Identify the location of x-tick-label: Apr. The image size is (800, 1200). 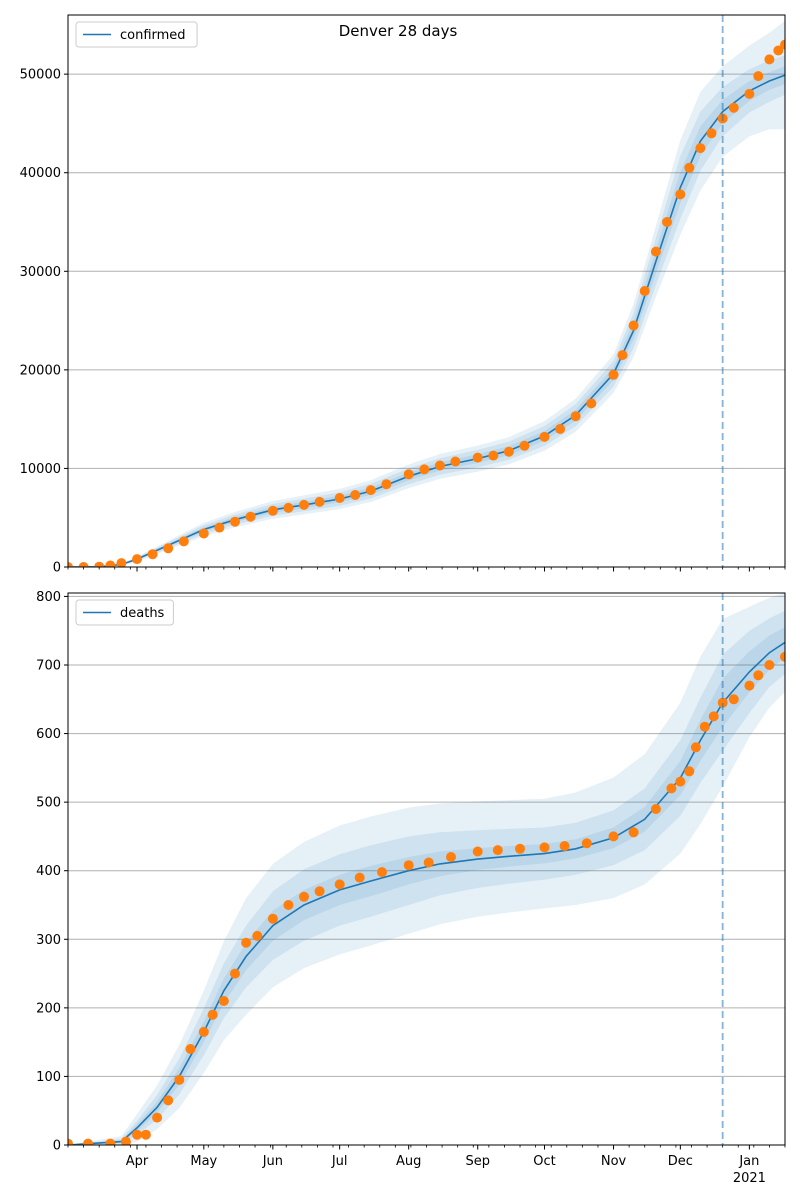
(137, 1161).